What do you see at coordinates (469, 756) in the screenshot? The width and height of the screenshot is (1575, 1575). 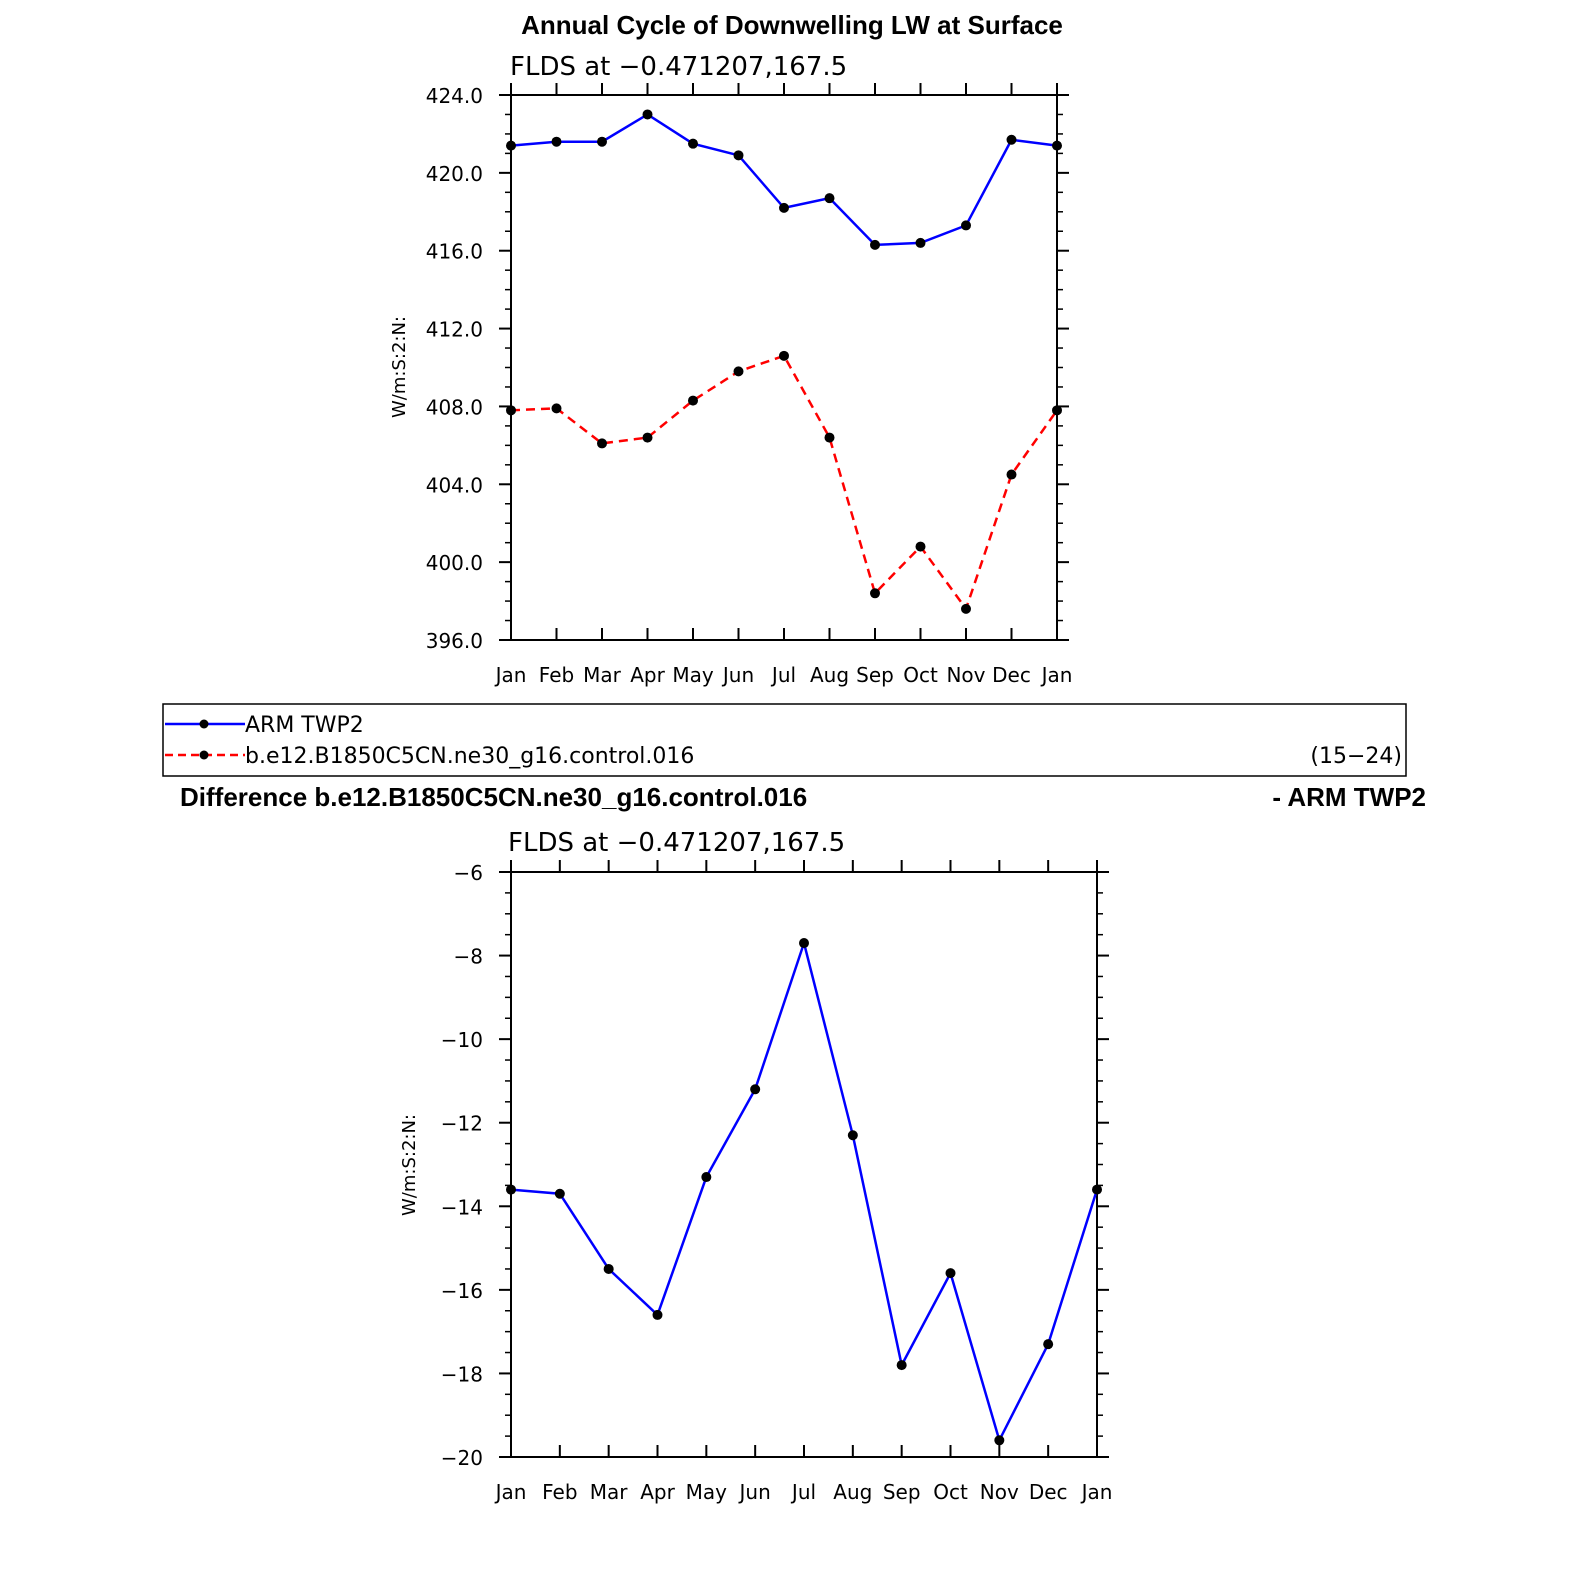 I see `legend-label-control: b.e12.B1850C5CN.ne30_g16.control.016` at bounding box center [469, 756].